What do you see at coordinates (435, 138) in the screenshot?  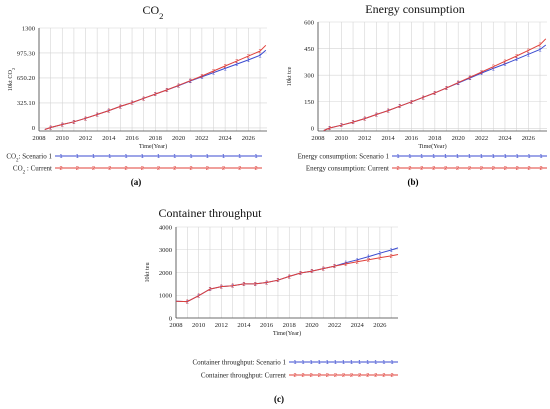 I see `x-tick-label: 2018` at bounding box center [435, 138].